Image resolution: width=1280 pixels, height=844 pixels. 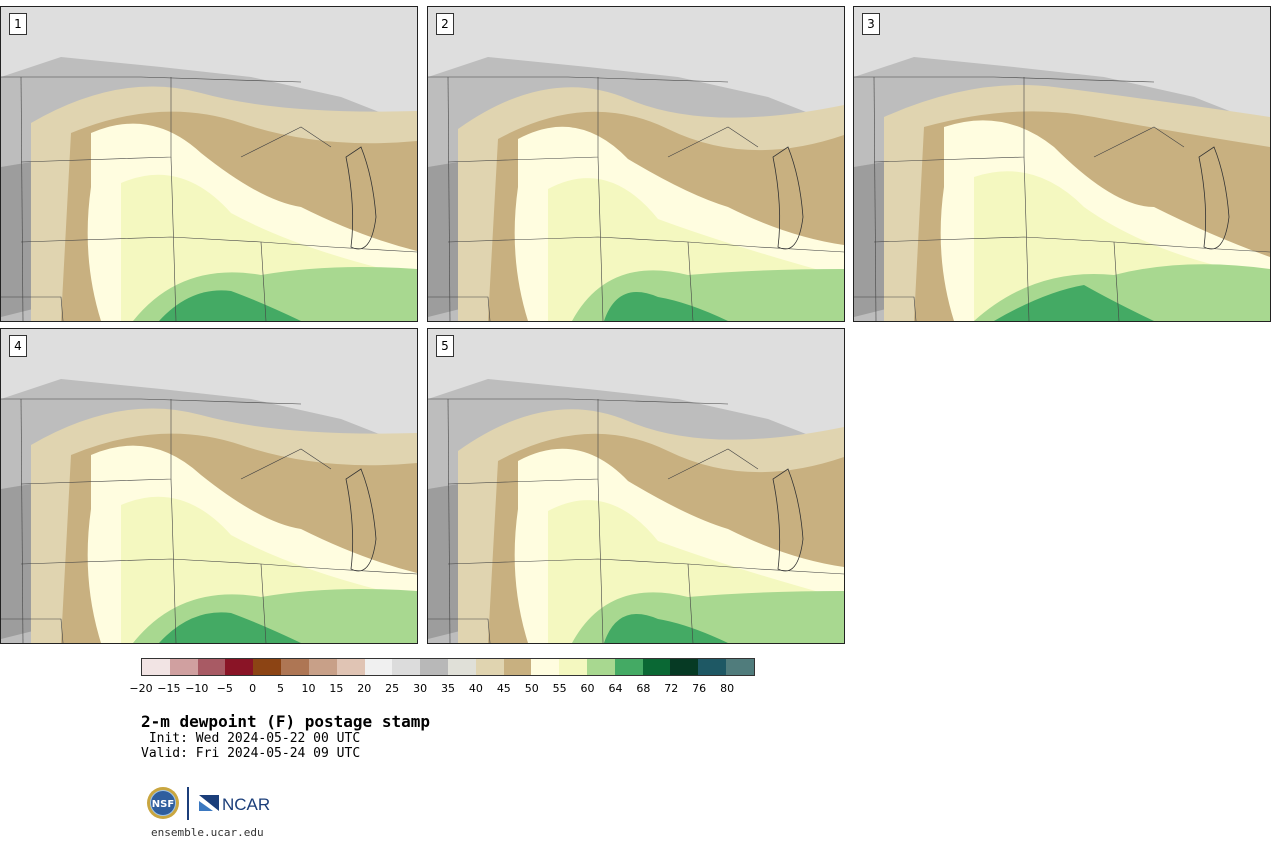 I want to click on colorbar-tick-label: 60, so click(x=587, y=688).